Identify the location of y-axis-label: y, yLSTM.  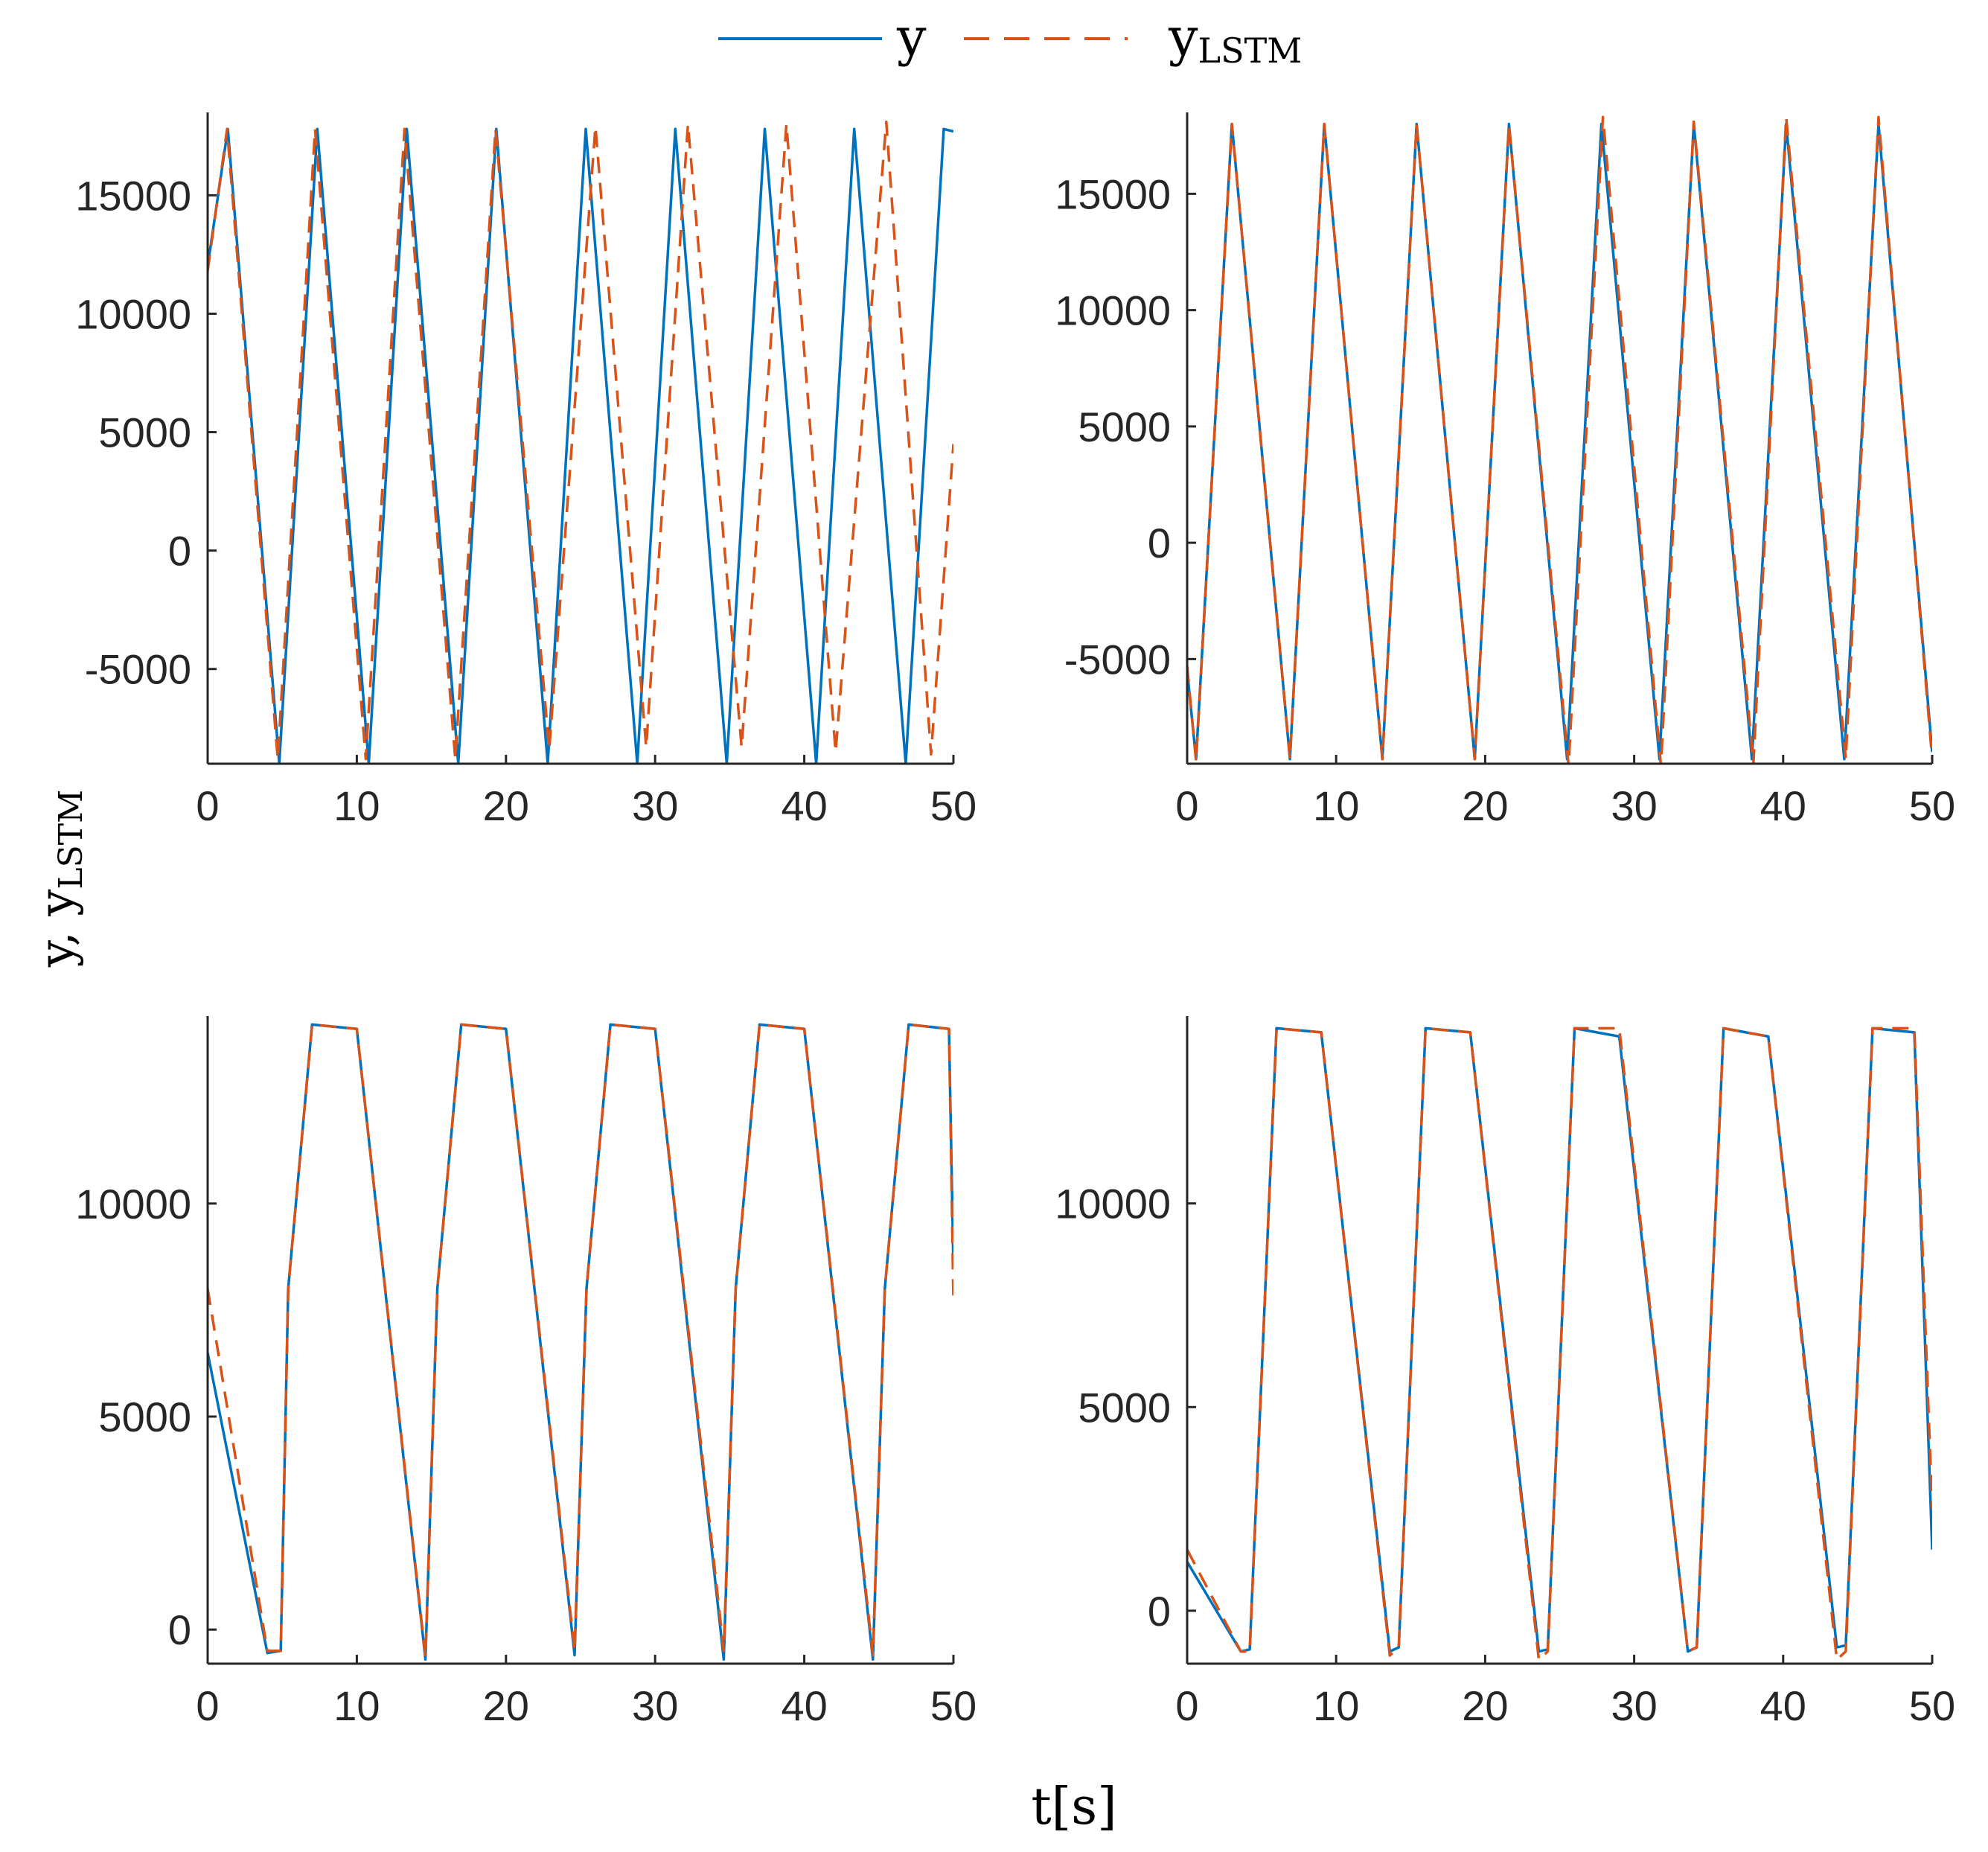
(60, 879).